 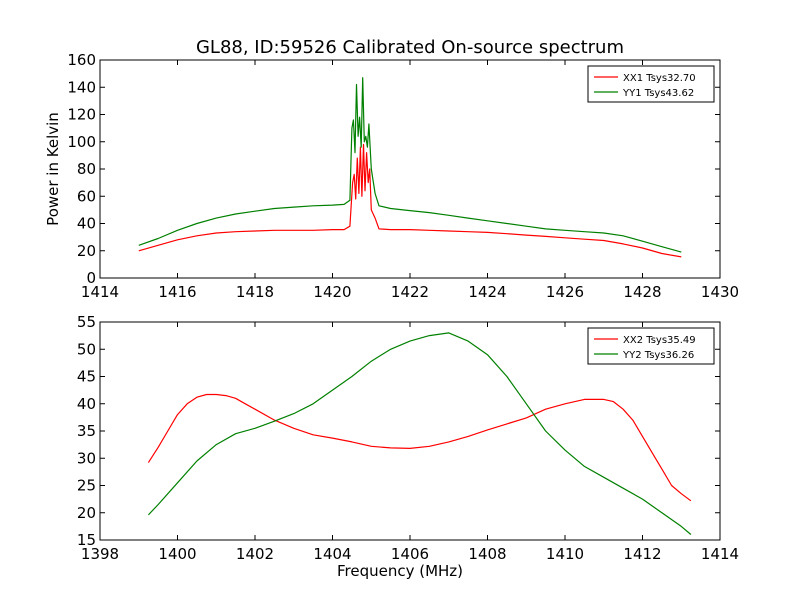 What do you see at coordinates (86, 431) in the screenshot?
I see `y-tick-label: 35` at bounding box center [86, 431].